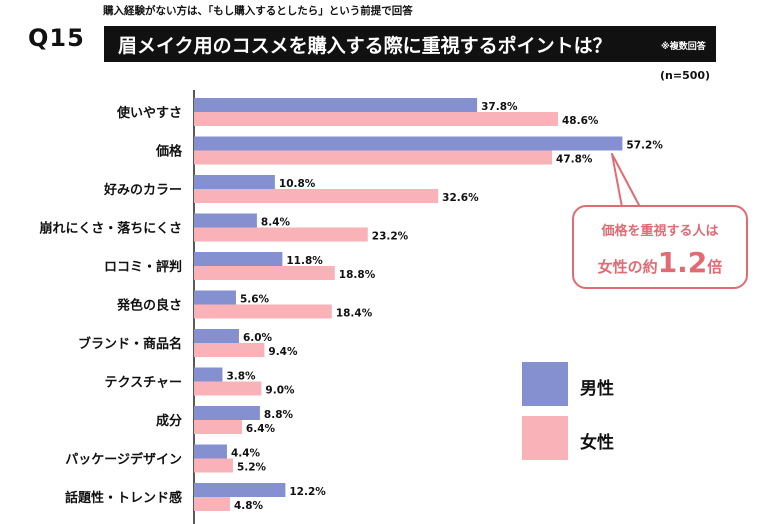 This screenshot has width=770, height=524. Describe the element at coordinates (56, 38) in the screenshot. I see `question-number: Q15` at that location.